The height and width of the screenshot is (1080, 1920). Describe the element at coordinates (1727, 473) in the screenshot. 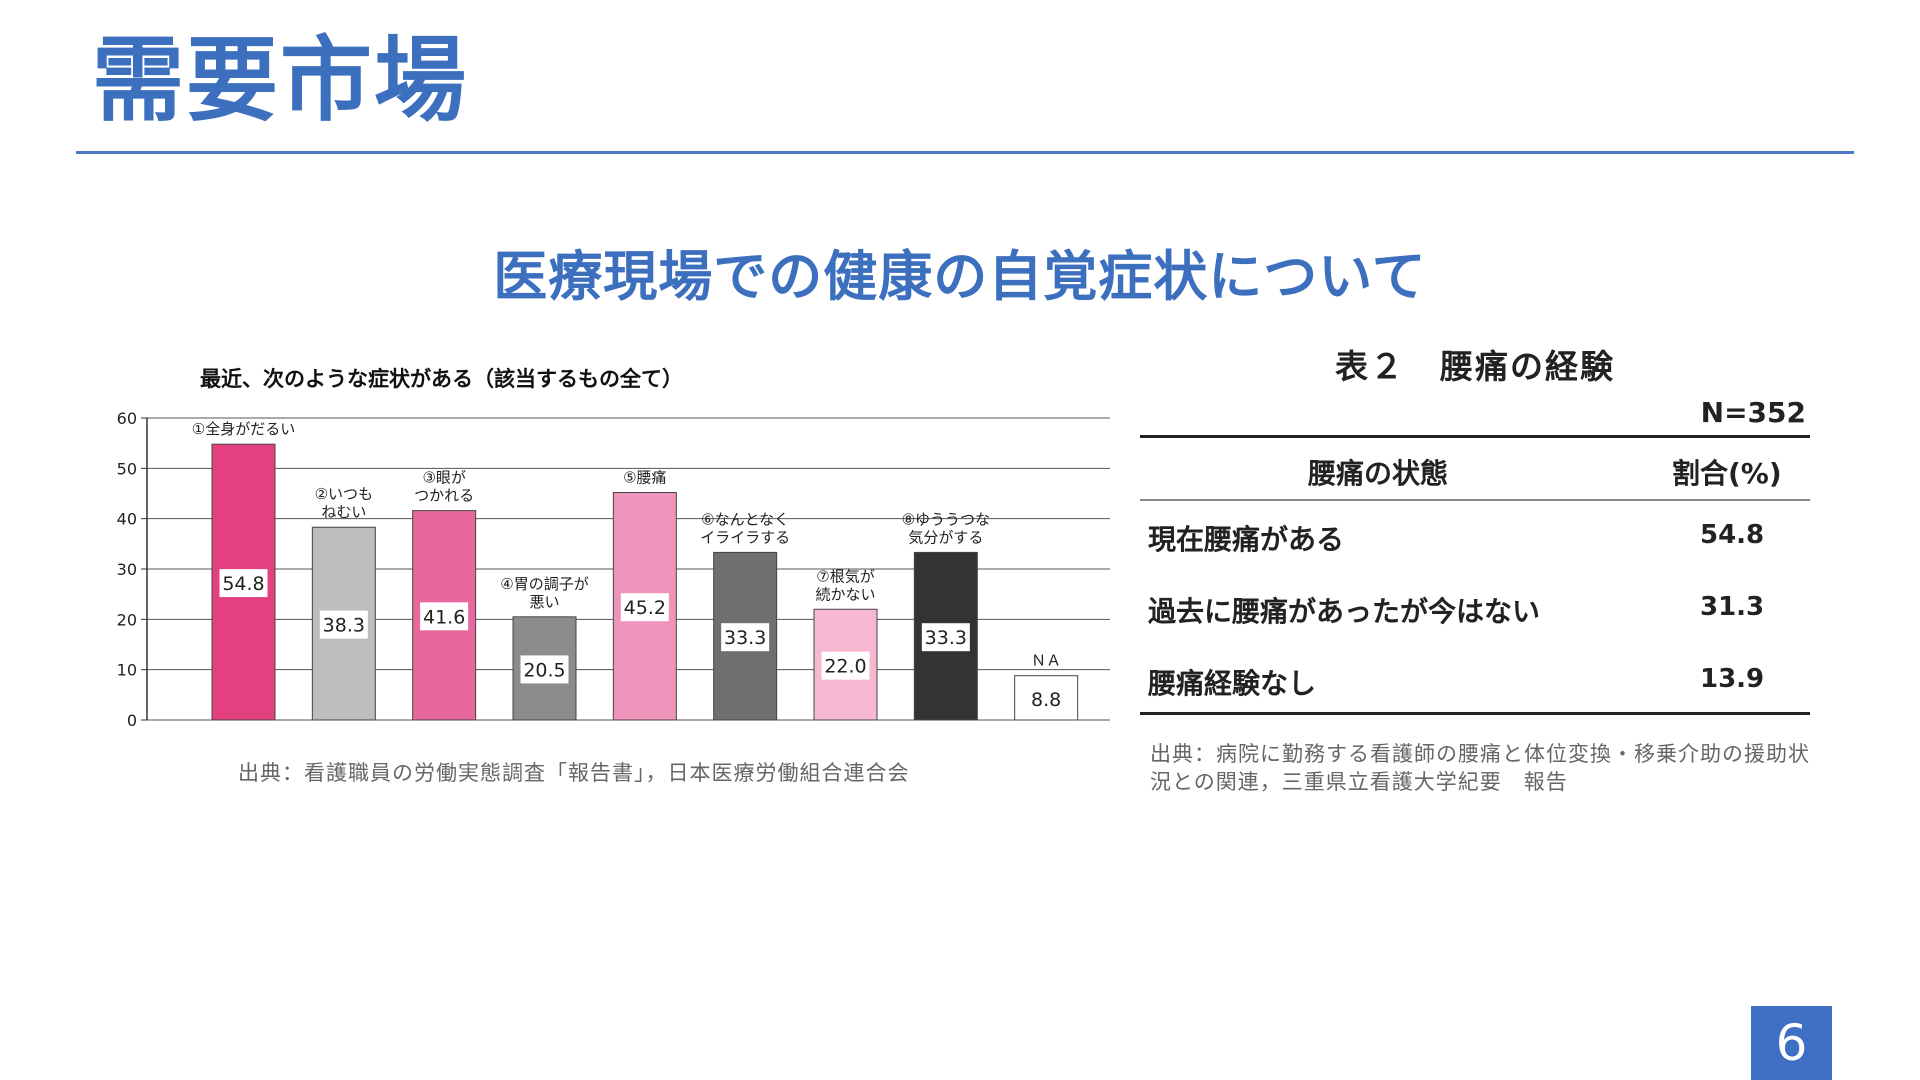

I see `table-header-percent: 割合(%)` at that location.